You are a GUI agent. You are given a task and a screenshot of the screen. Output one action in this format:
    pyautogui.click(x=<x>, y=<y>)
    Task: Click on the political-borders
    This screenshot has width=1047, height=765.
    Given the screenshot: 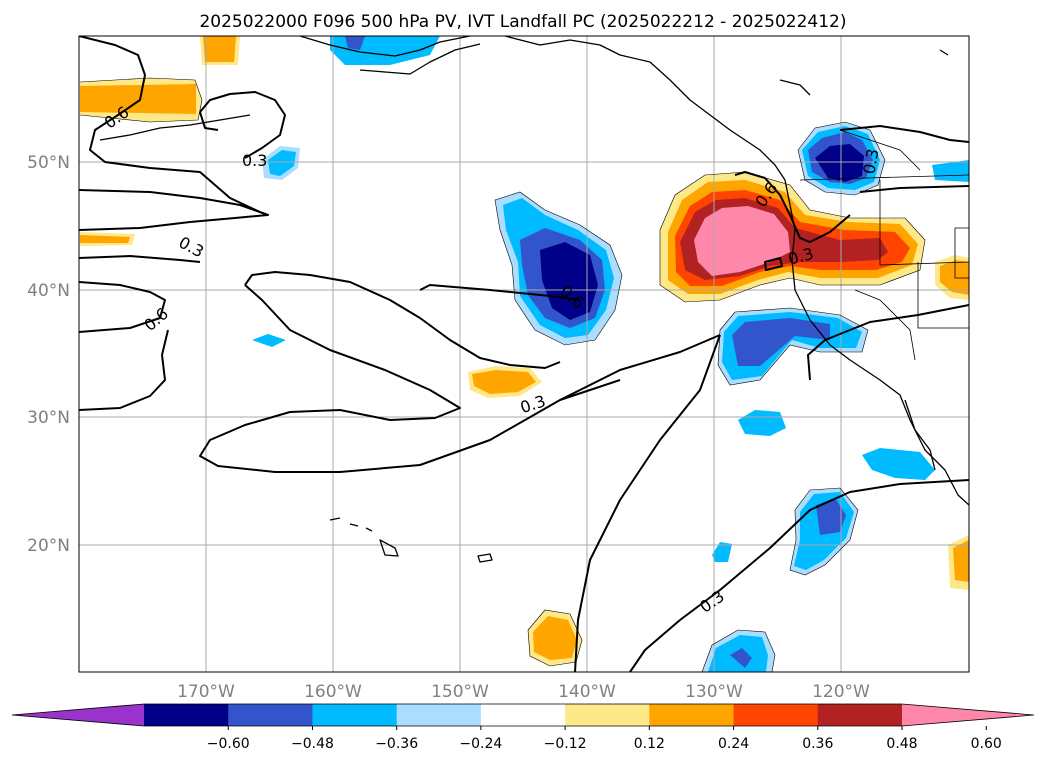 What is the action you would take?
    pyautogui.click(x=884, y=245)
    